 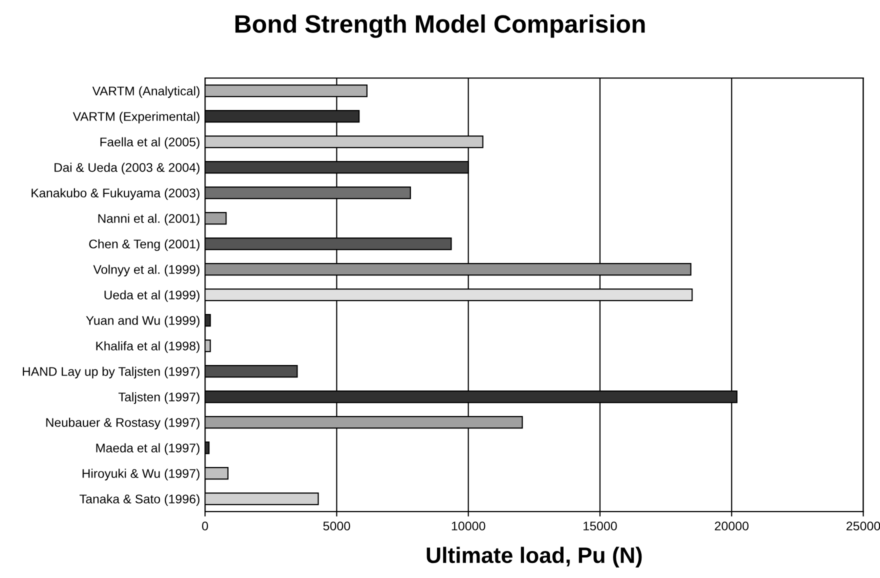 What do you see at coordinates (731, 526) in the screenshot?
I see `x-tick-label: 20000` at bounding box center [731, 526].